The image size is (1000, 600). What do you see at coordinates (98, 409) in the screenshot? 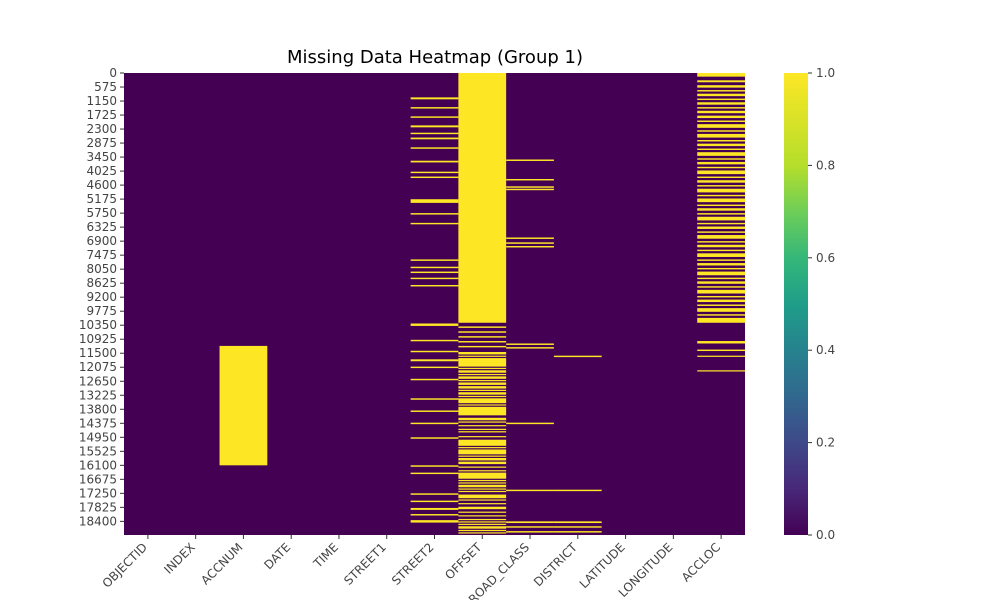
I see `y-tick-label: 13800` at bounding box center [98, 409].